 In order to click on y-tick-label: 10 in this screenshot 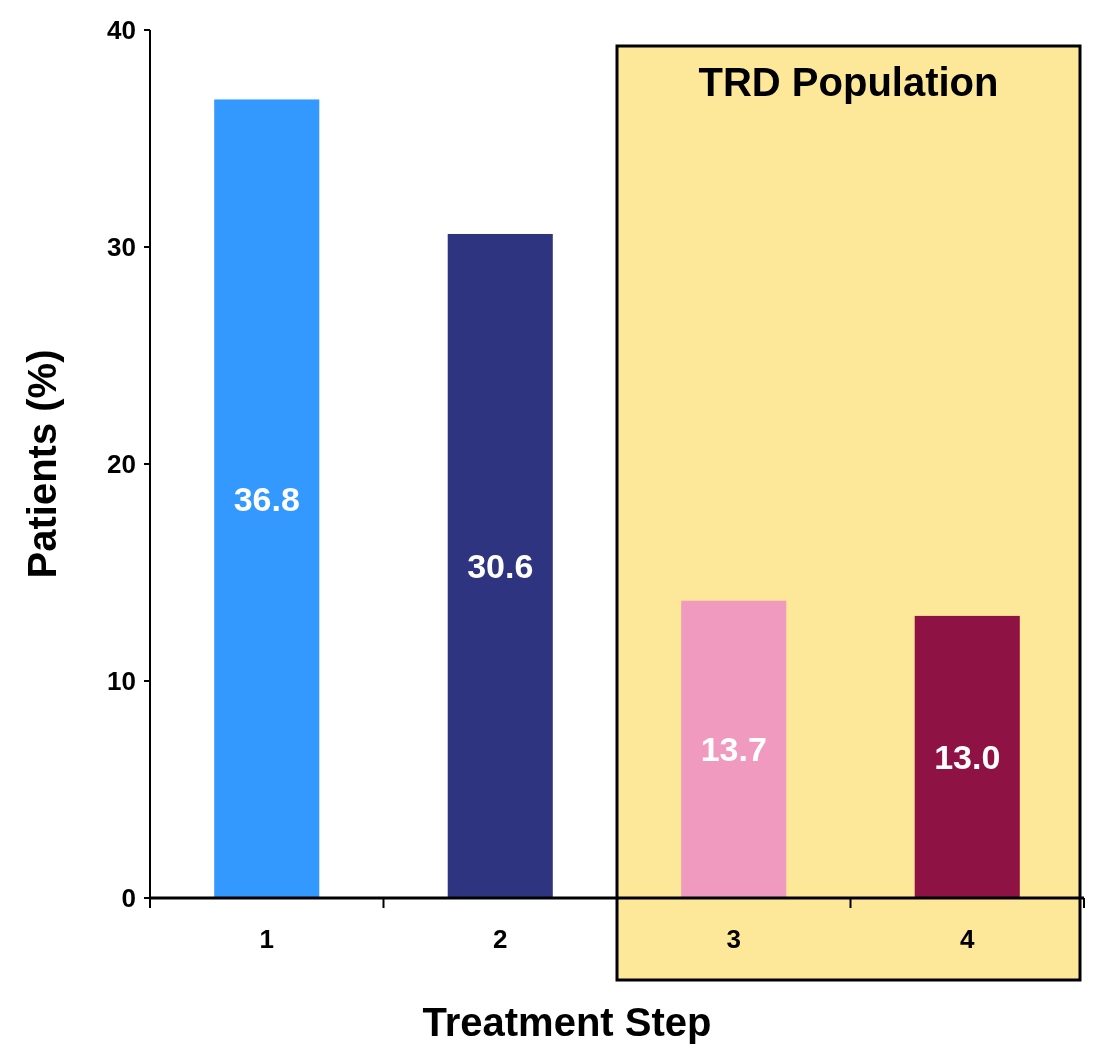, I will do `click(121, 681)`.